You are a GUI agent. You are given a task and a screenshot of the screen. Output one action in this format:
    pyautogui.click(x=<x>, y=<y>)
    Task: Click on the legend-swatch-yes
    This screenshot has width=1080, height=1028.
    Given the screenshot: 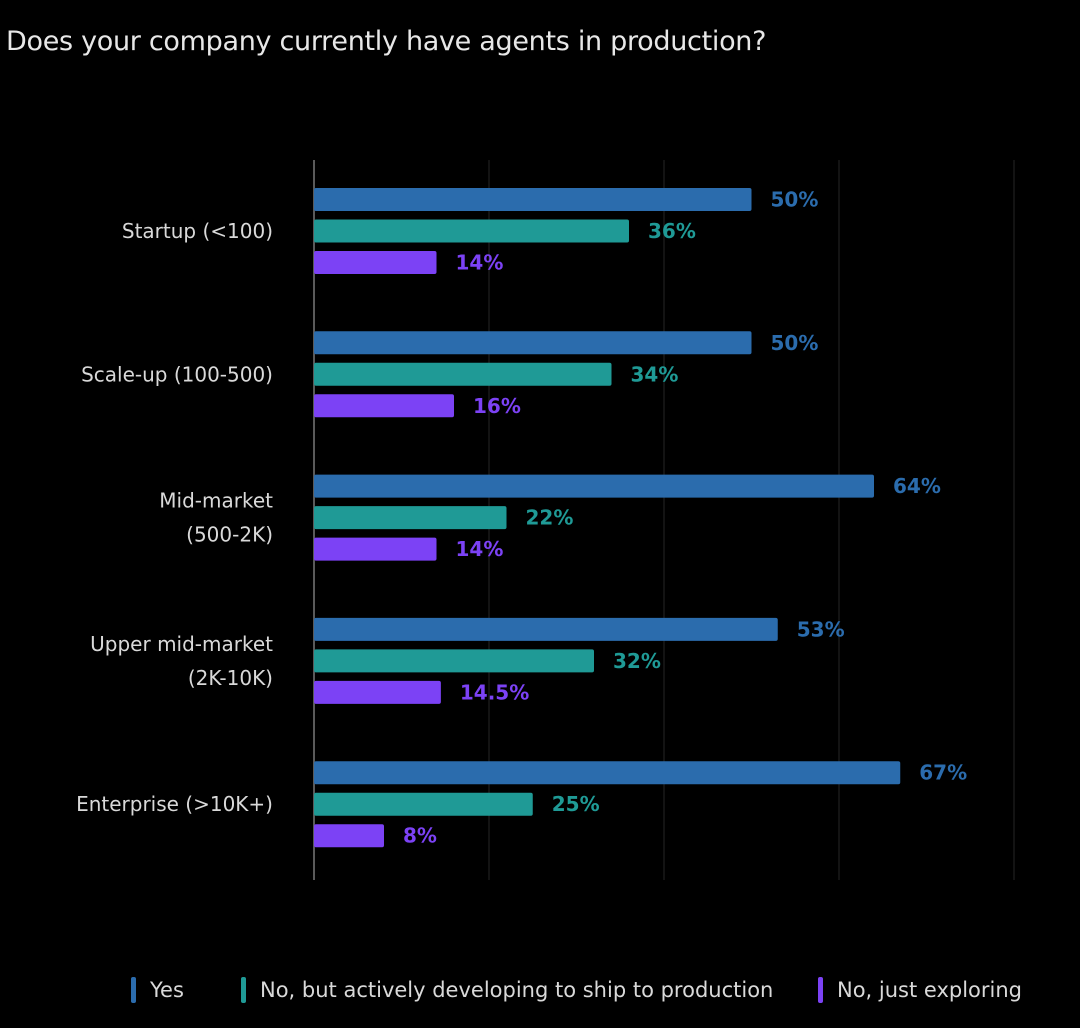 What is the action you would take?
    pyautogui.click(x=133, y=990)
    